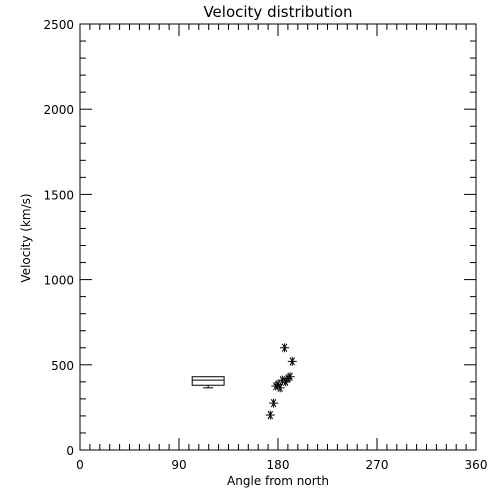 Image resolution: width=500 pixels, height=500 pixels. I want to click on box-plot, so click(208, 382).